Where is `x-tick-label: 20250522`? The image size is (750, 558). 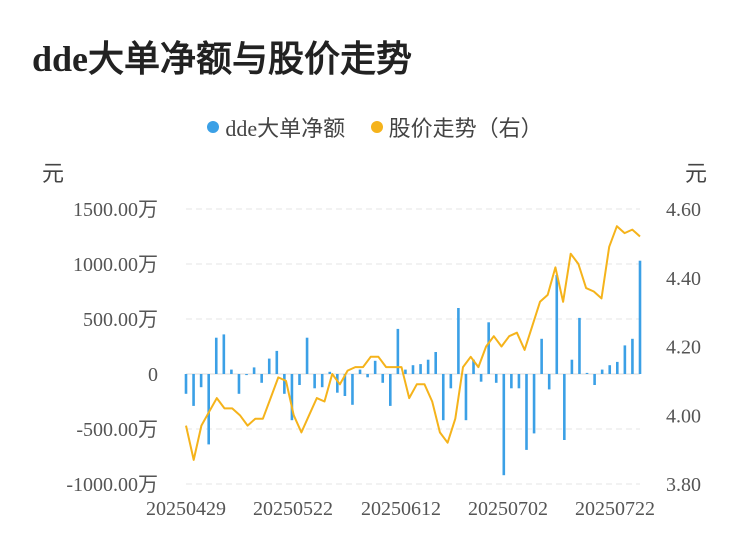 x-tick-label: 20250522 is located at coordinates (293, 509).